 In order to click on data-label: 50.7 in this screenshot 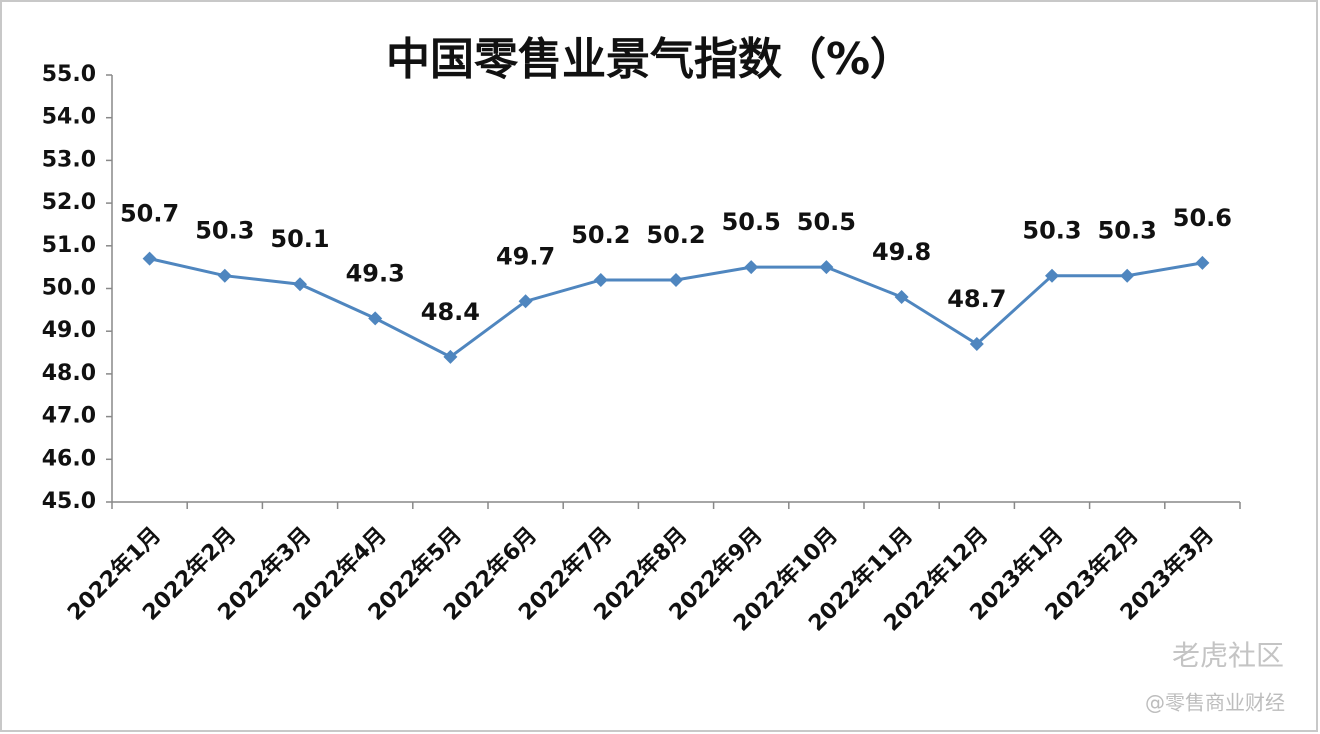, I will do `click(149, 214)`.